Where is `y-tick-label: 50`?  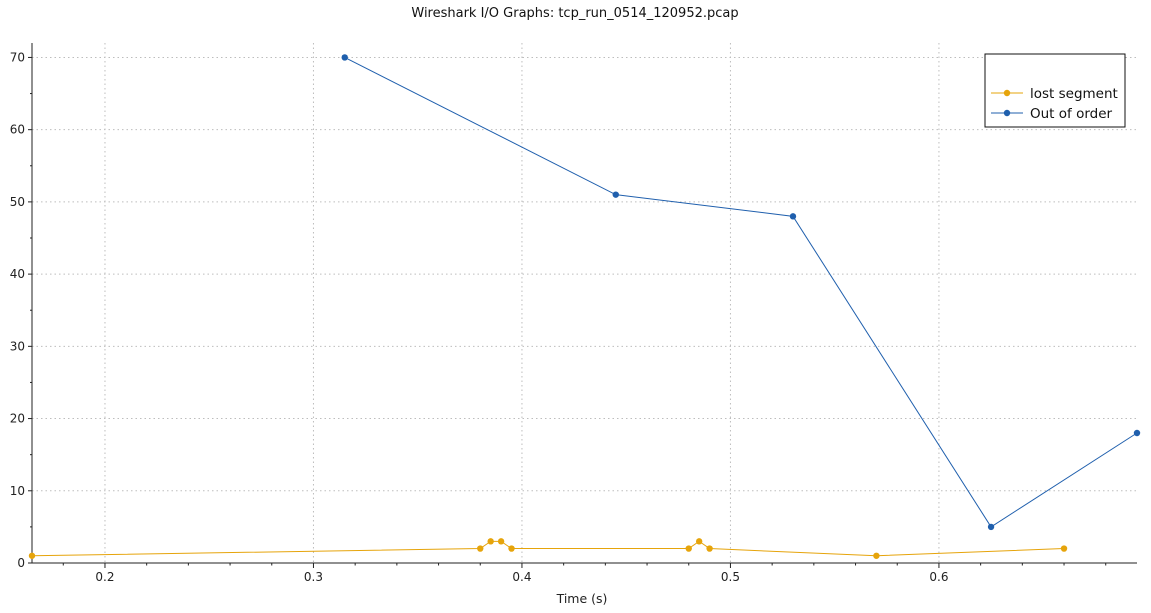 y-tick-label: 50 is located at coordinates (17, 202).